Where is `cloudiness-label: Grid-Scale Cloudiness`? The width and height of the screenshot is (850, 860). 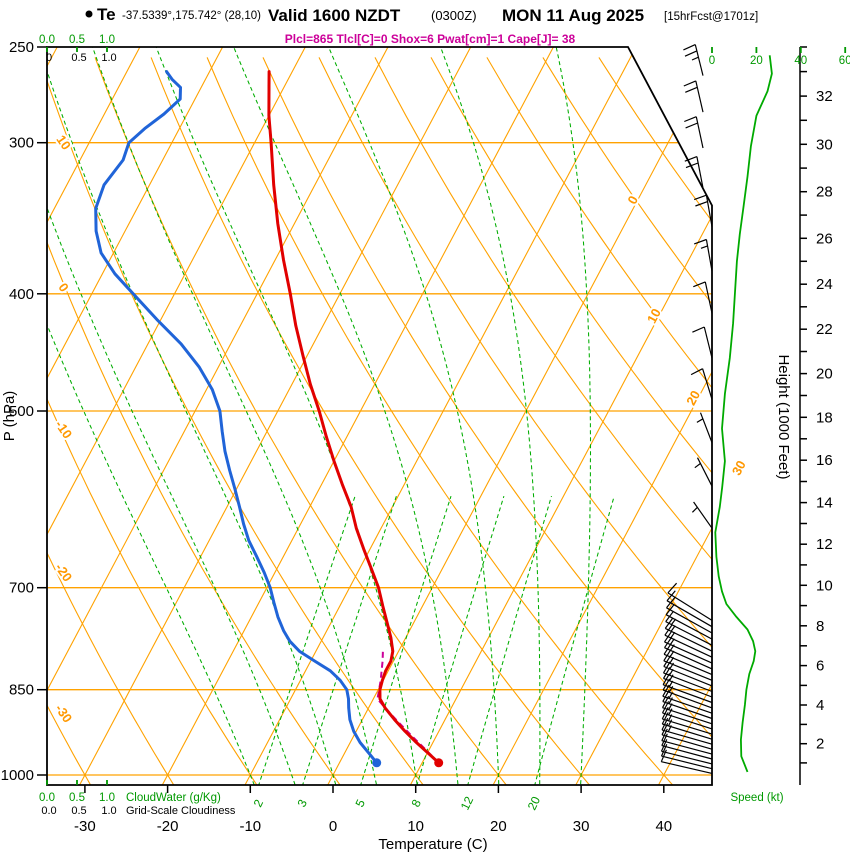
cloudiness-label: Grid-Scale Cloudiness is located at coordinates (181, 811).